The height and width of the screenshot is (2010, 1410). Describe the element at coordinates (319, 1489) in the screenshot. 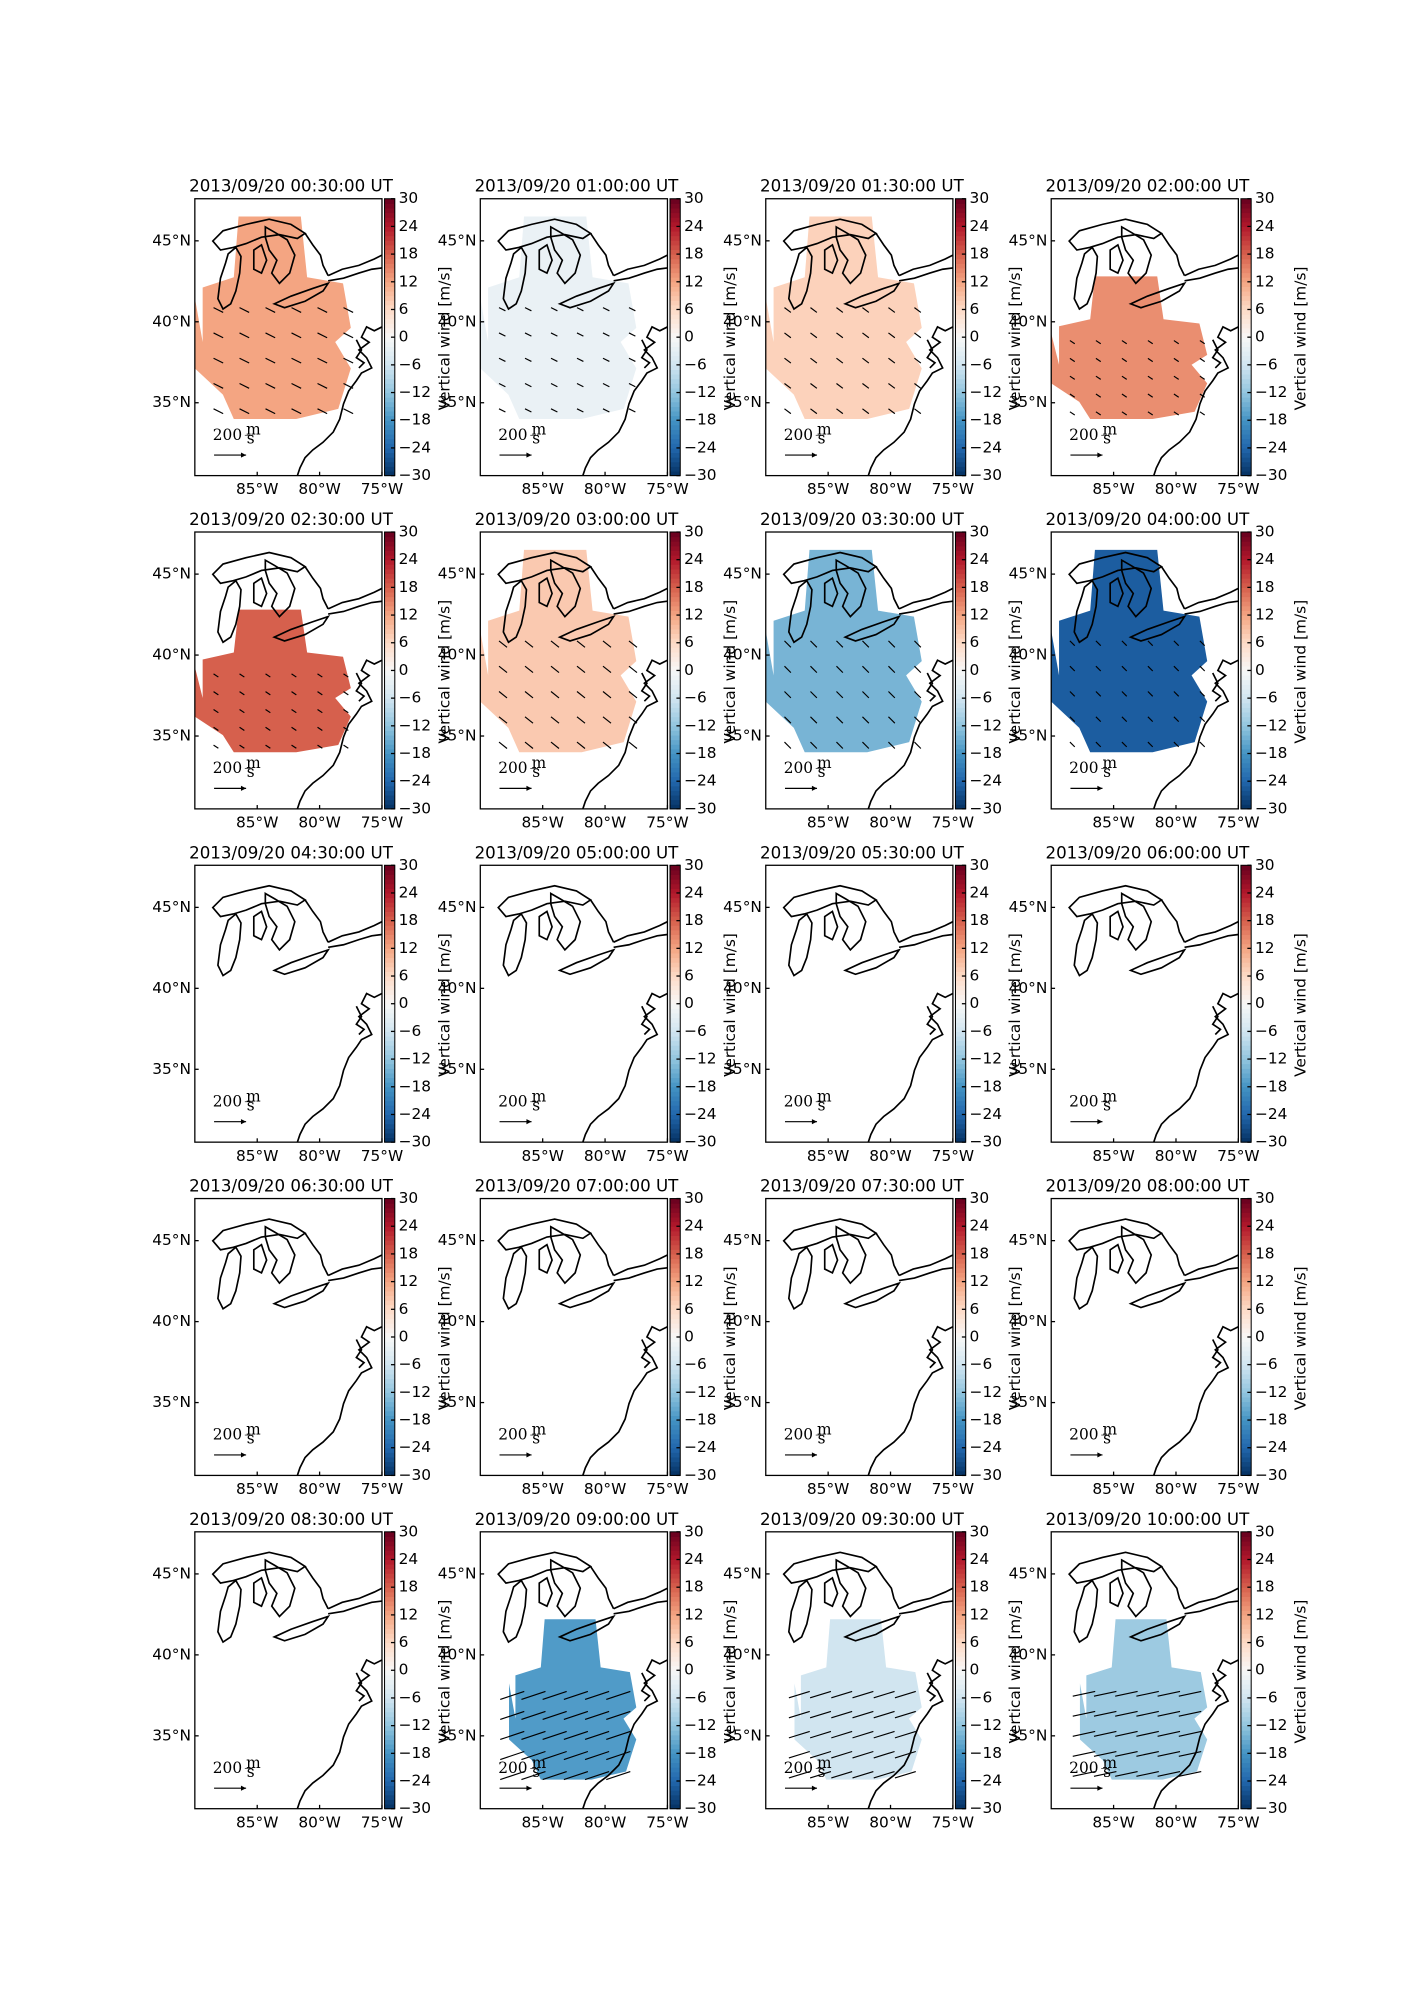

I see `x-tick-label: 80°W` at that location.